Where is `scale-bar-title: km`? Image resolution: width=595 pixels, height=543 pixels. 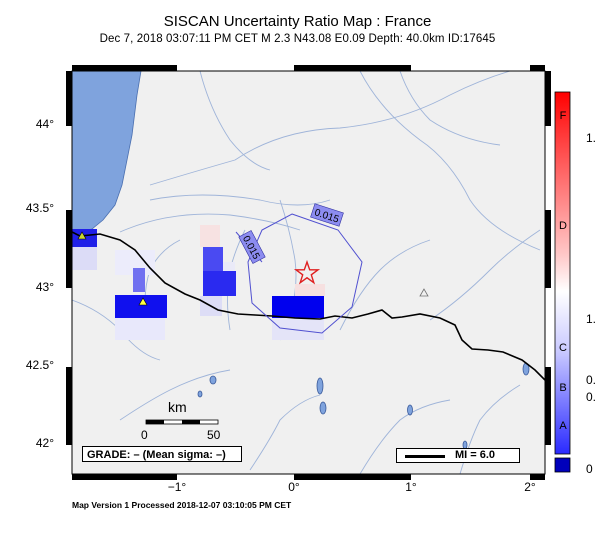
scale-bar-title: km is located at coordinates (177, 407).